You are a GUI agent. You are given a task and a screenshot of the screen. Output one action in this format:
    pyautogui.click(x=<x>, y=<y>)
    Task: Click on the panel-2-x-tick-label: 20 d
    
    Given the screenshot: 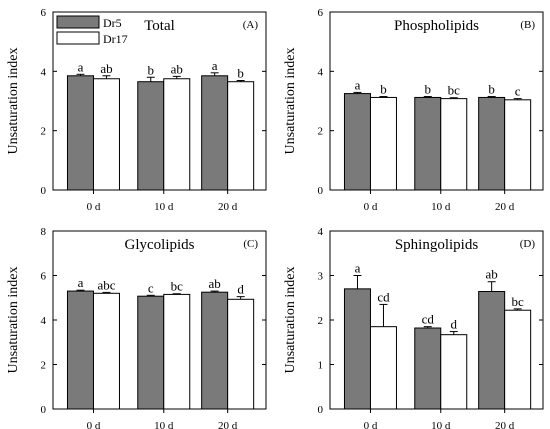 What is the action you would take?
    pyautogui.click(x=505, y=207)
    